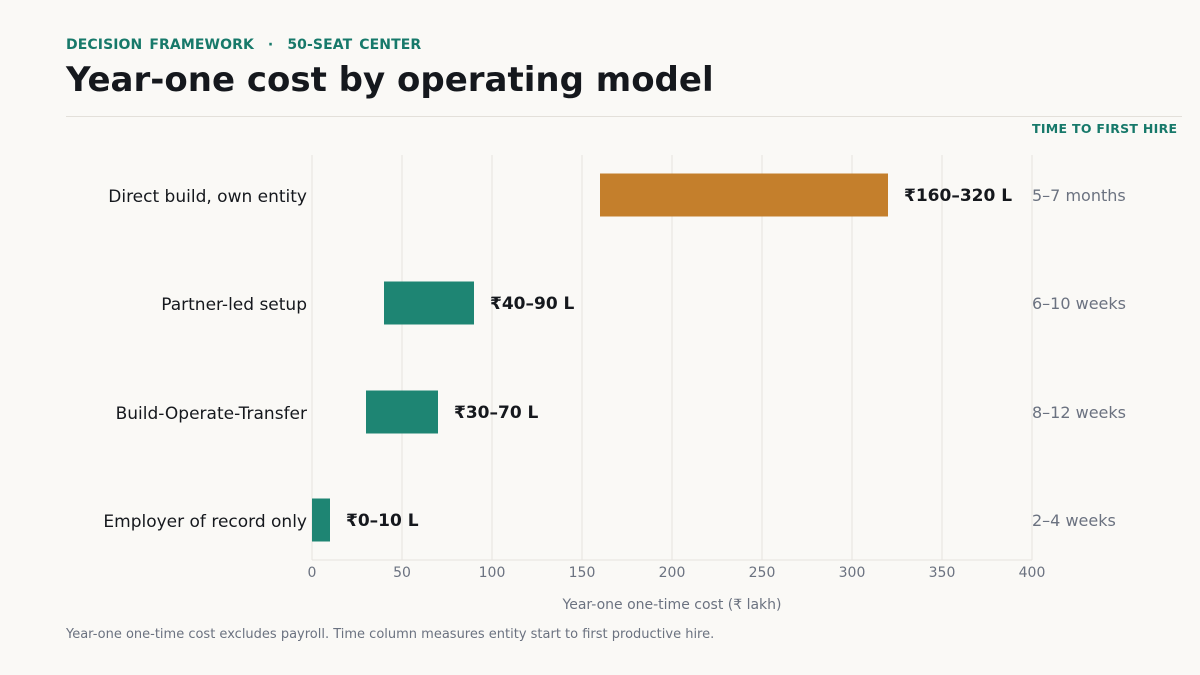 Image resolution: width=1200 pixels, height=675 pixels. What do you see at coordinates (672, 573) in the screenshot?
I see `x-tick-label: 200` at bounding box center [672, 573].